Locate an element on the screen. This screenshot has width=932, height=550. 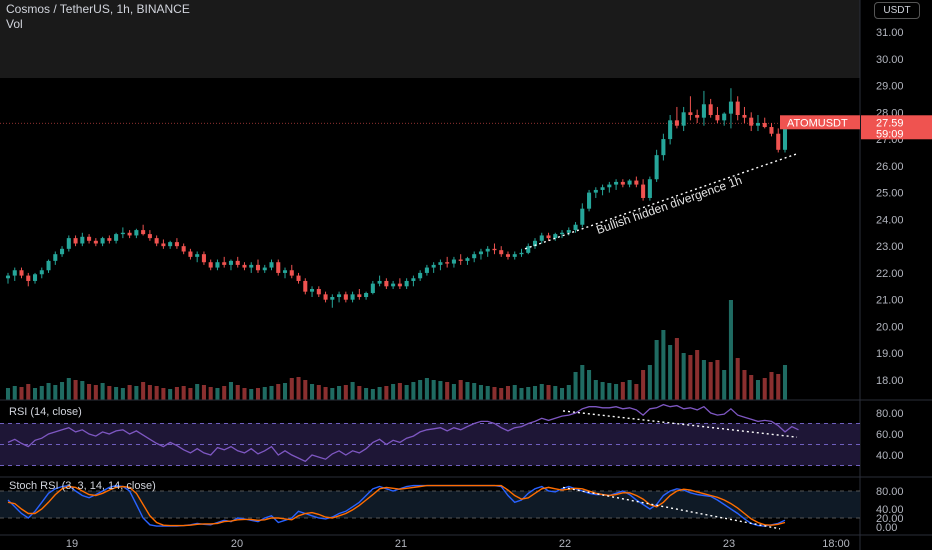
time-tick-label: 19 is located at coordinates (72, 544).